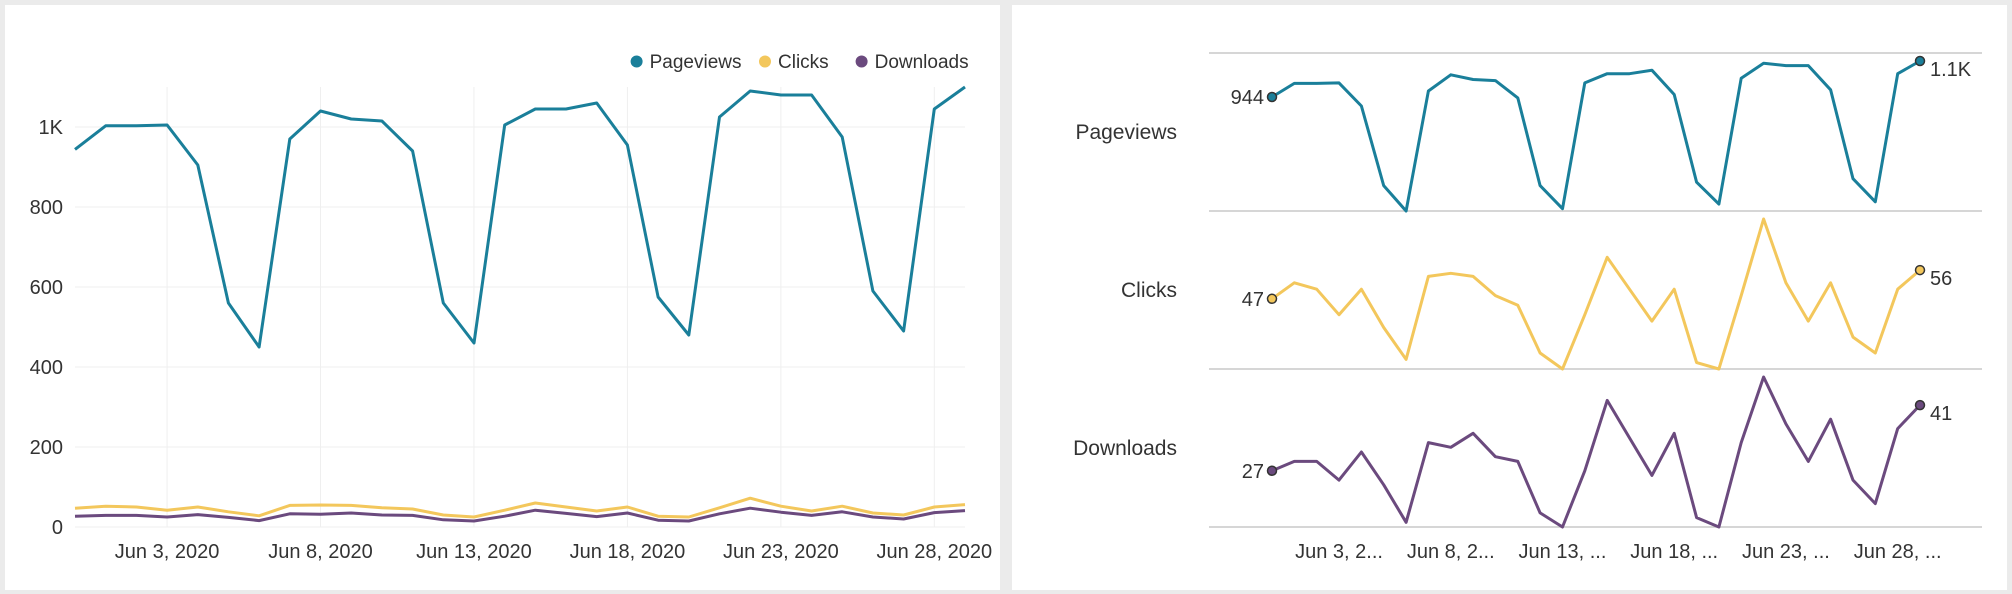 The image size is (2012, 594). Describe the element at coordinates (520, 514) in the screenshot. I see `series-line-downloads` at that location.